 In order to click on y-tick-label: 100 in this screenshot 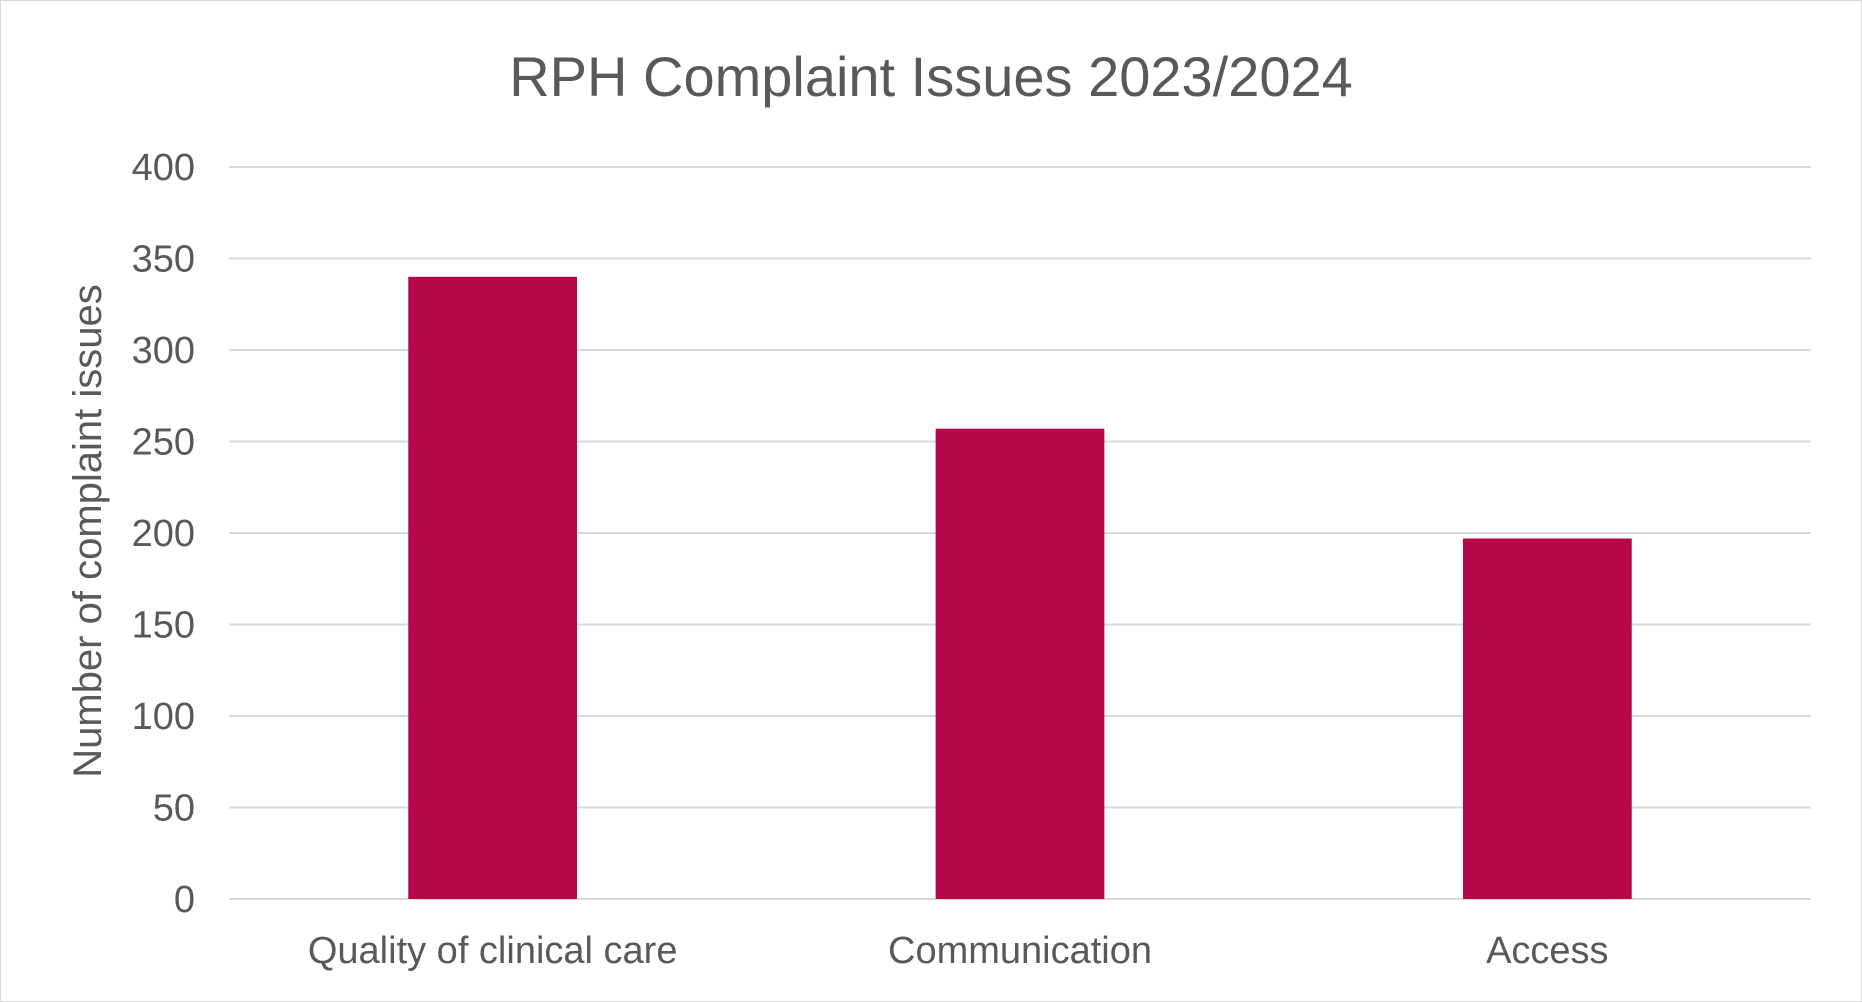, I will do `click(163, 717)`.